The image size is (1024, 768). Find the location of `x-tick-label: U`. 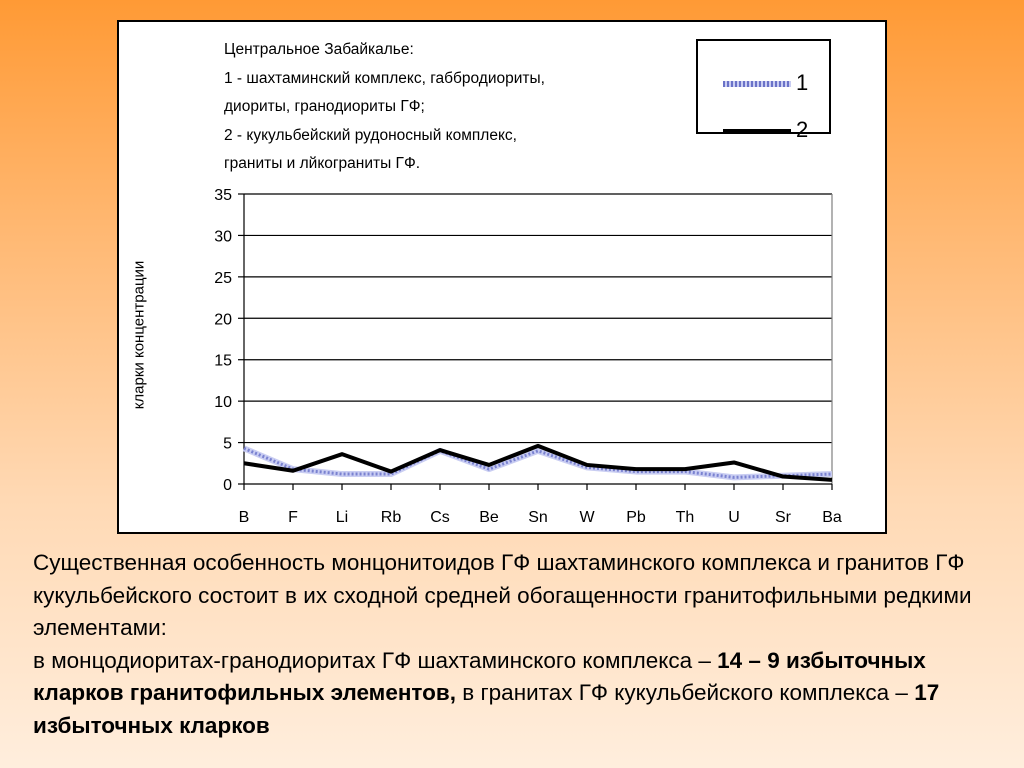

x-tick-label: U is located at coordinates (734, 517).